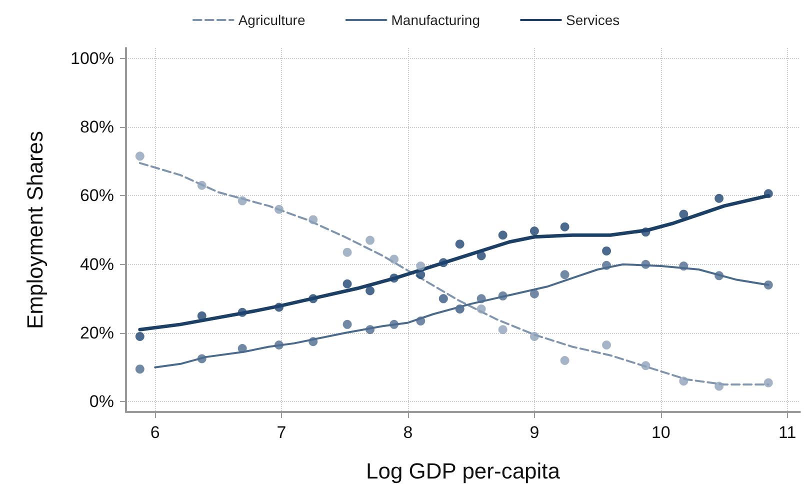 This screenshot has width=812, height=500. Describe the element at coordinates (281, 432) in the screenshot. I see `x-tick-label: 7` at that location.